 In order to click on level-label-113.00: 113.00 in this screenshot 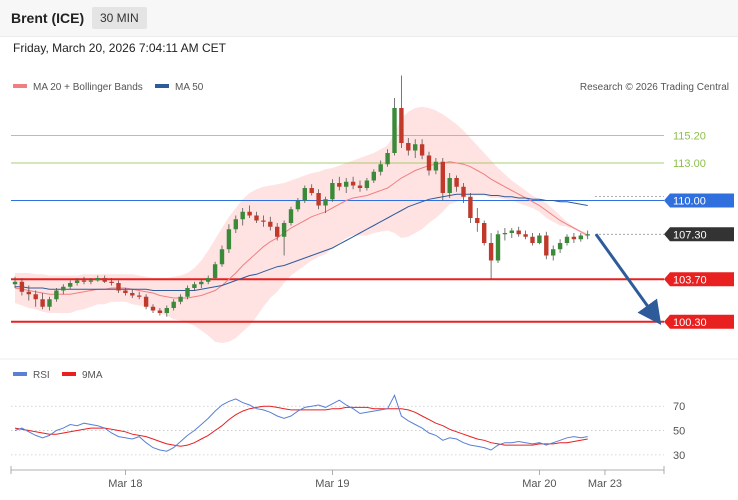, I will do `click(689, 164)`.